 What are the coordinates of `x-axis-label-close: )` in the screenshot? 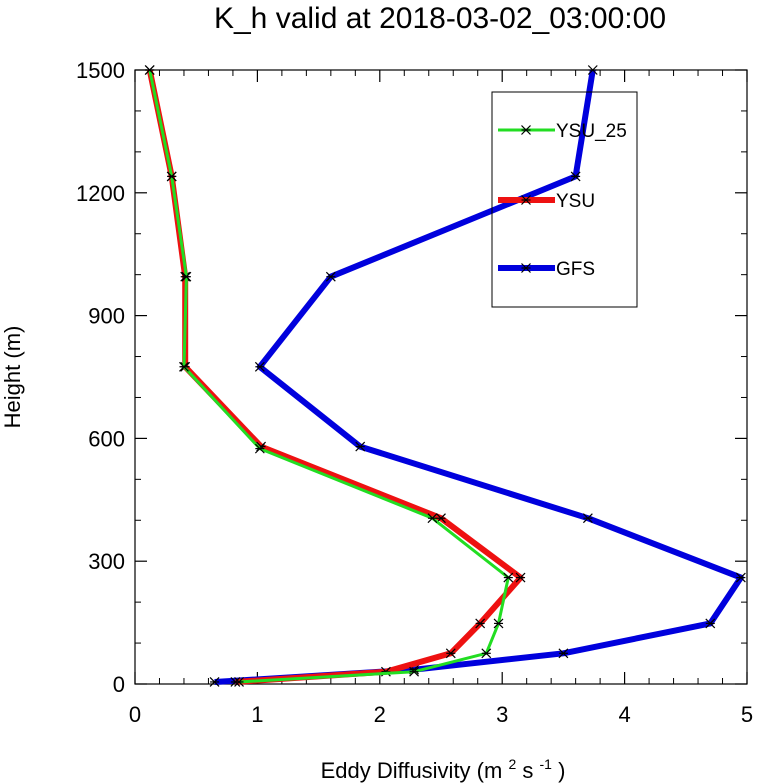 It's located at (561, 770).